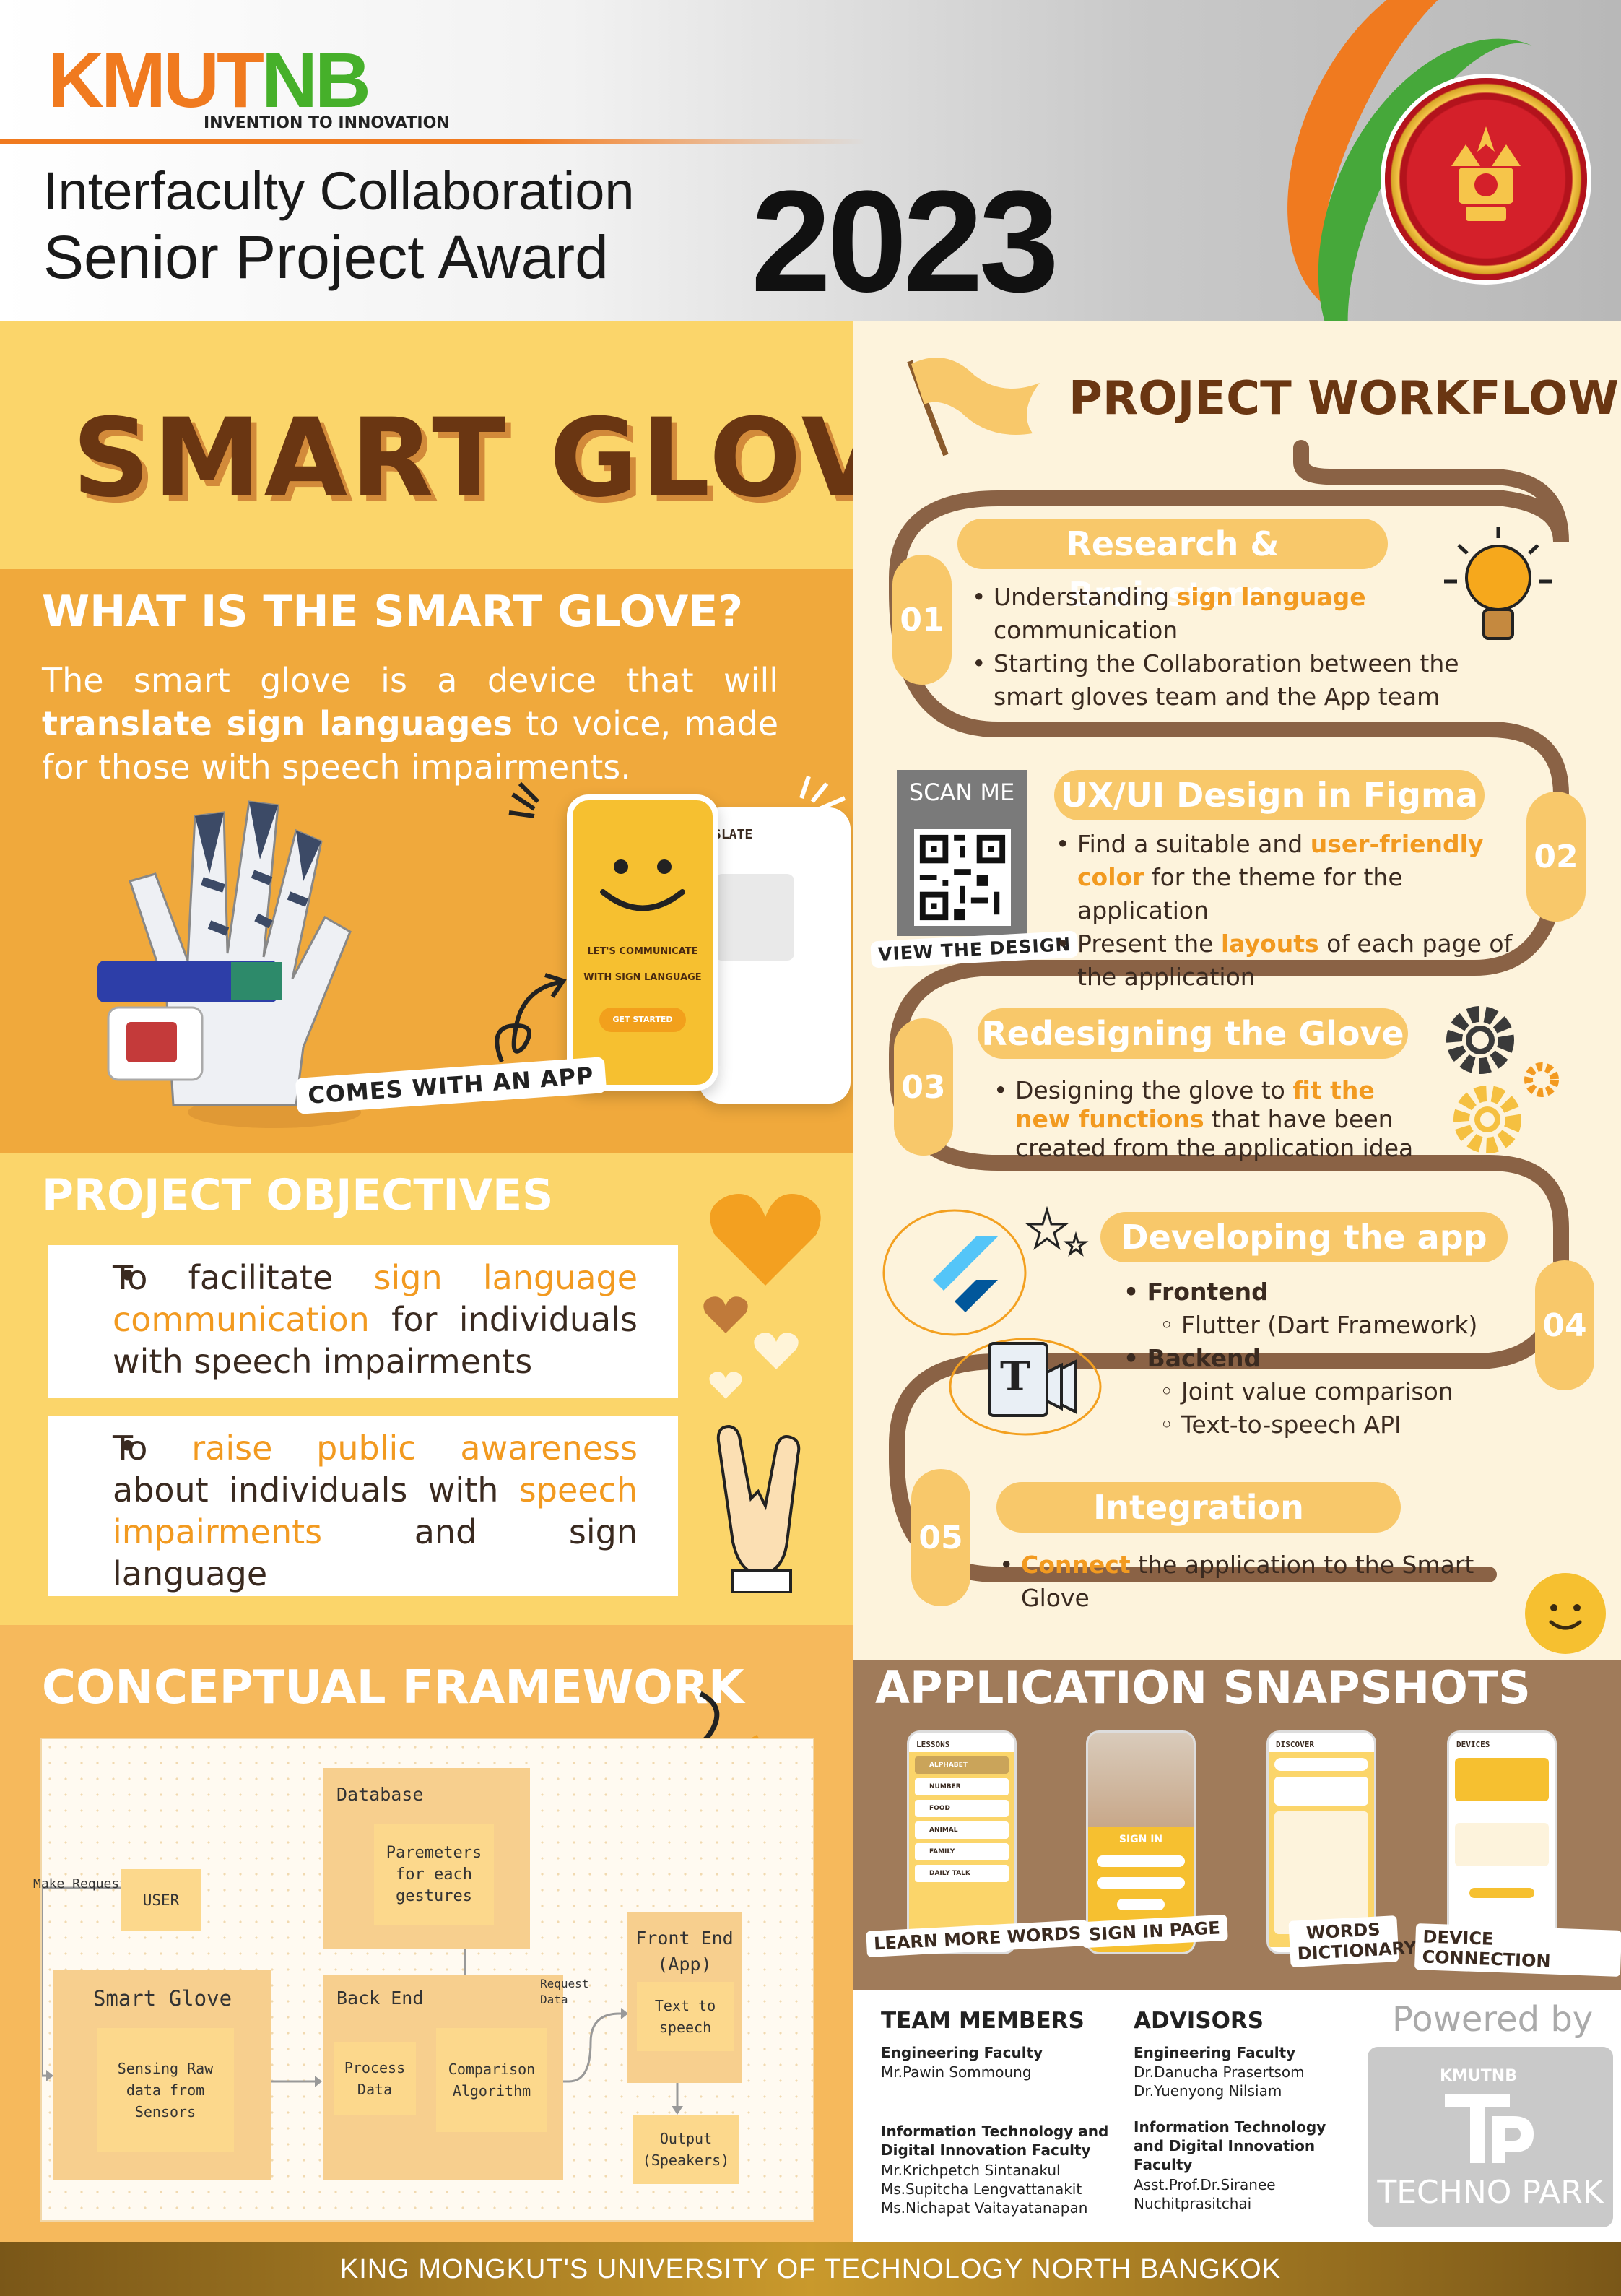 This screenshot has height=2296, width=1621. I want to click on process-data-box: Process Data, so click(375, 2078).